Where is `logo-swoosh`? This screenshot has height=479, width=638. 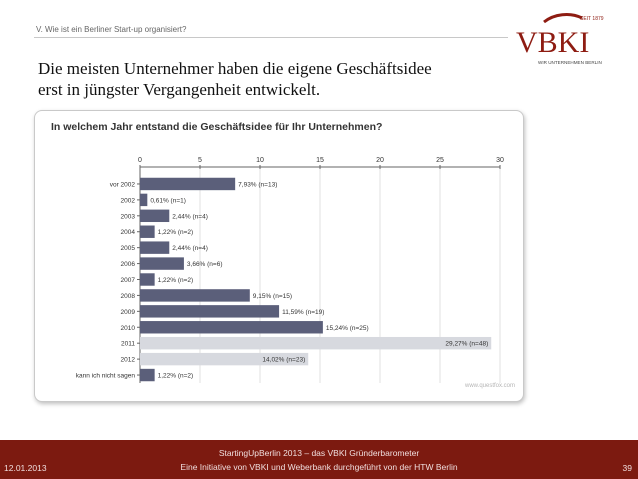
logo-swoosh is located at coordinates (563, 18).